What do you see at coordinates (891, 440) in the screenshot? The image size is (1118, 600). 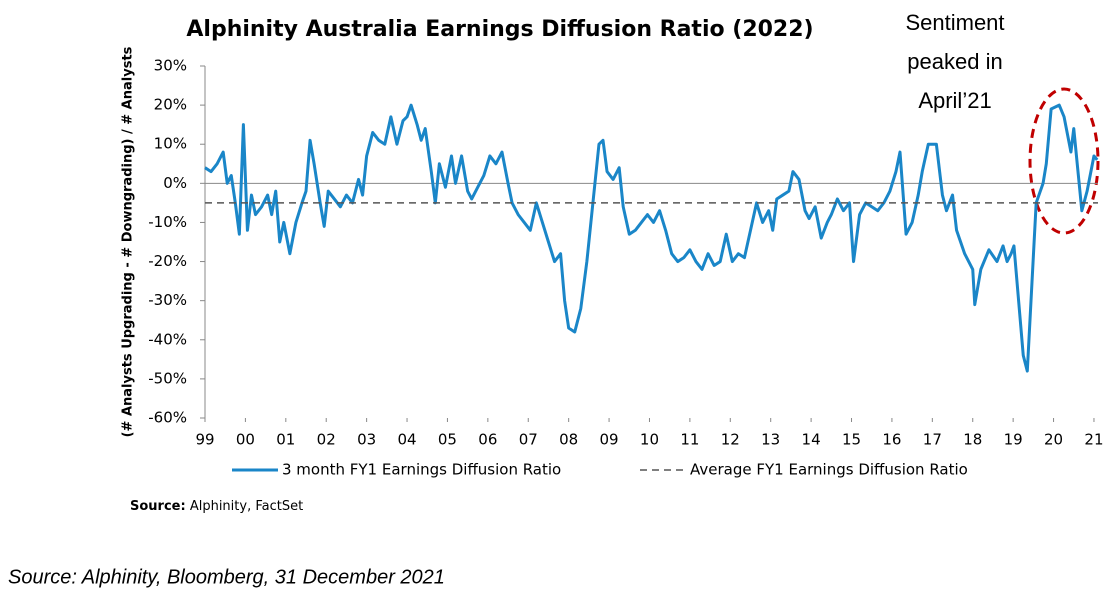 I see `x-tick-label: 16` at bounding box center [891, 440].